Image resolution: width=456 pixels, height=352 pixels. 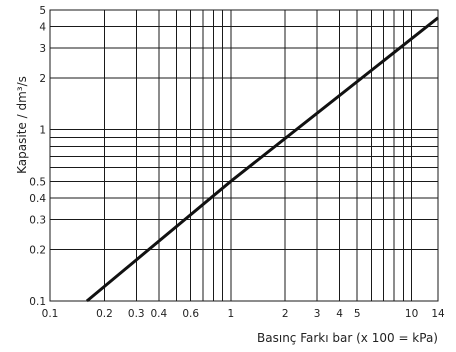 What do you see at coordinates (285, 314) in the screenshot?
I see `x-tick-label: 2` at bounding box center [285, 314].